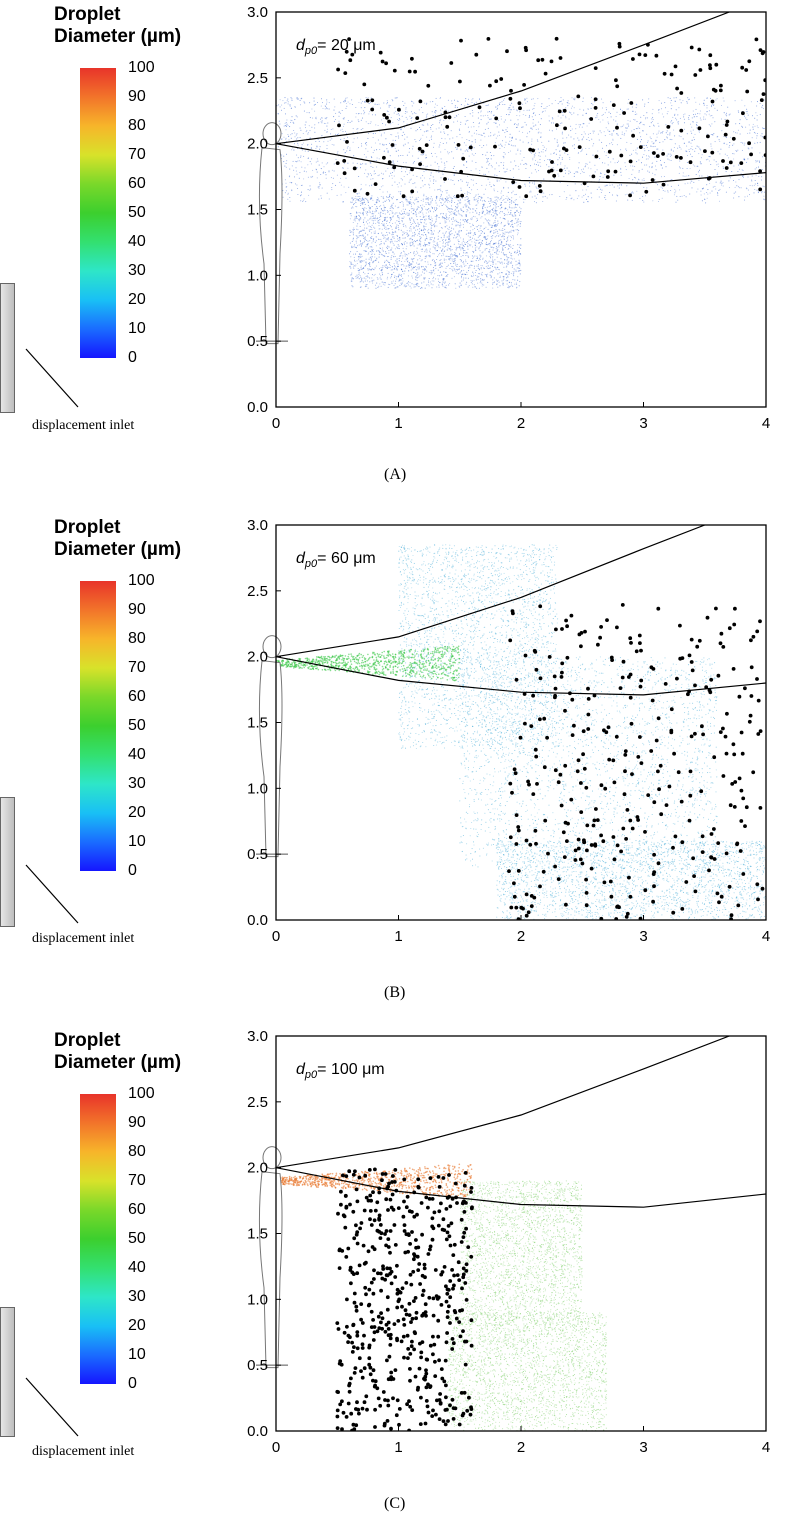 This screenshot has height=1524, width=800. What do you see at coordinates (137, 1297) in the screenshot?
I see `colorbar-tick-label: 30` at bounding box center [137, 1297].